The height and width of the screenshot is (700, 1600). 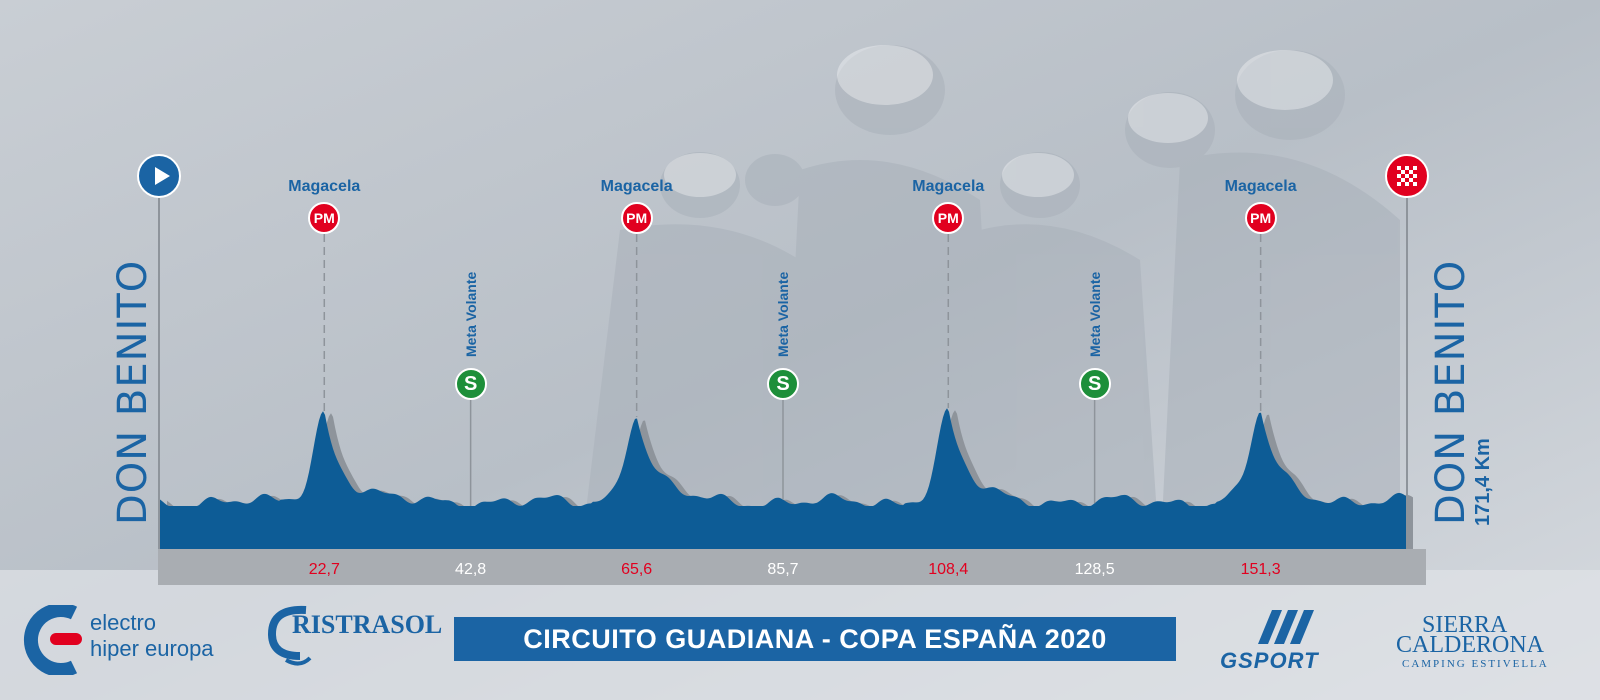 I want to click on sierra-text: SIERRA, so click(x=1465, y=625).